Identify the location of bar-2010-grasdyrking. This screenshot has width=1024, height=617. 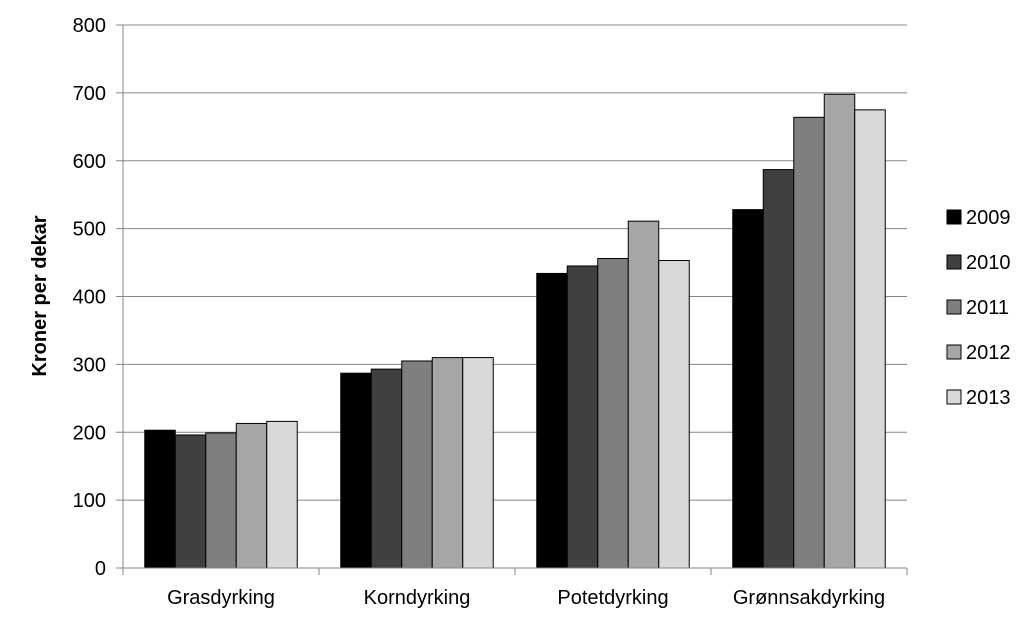
(190, 501).